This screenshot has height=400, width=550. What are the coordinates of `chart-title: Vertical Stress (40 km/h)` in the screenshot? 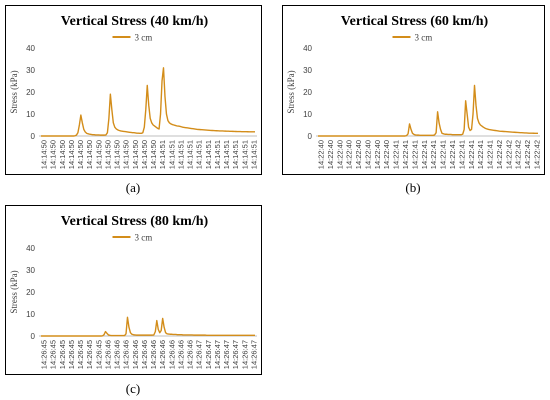 It's located at (135, 21).